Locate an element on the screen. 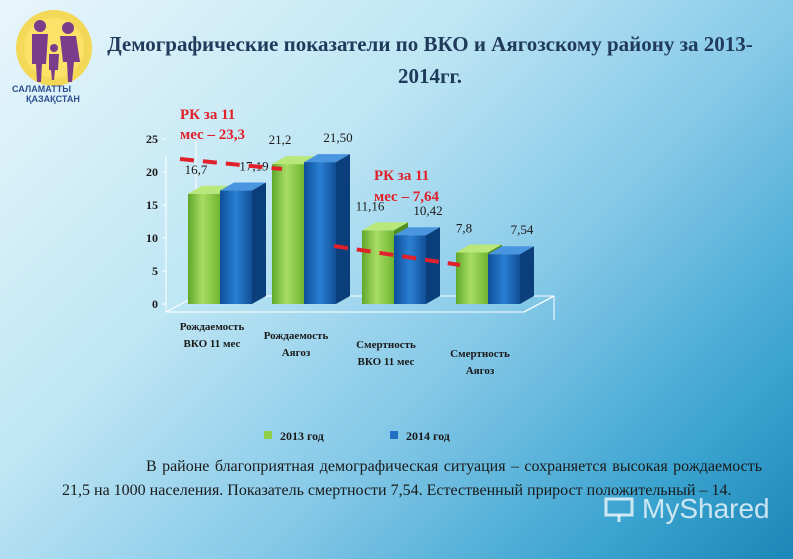 This screenshot has height=559, width=793. watermark-text: MyShared is located at coordinates (706, 508).